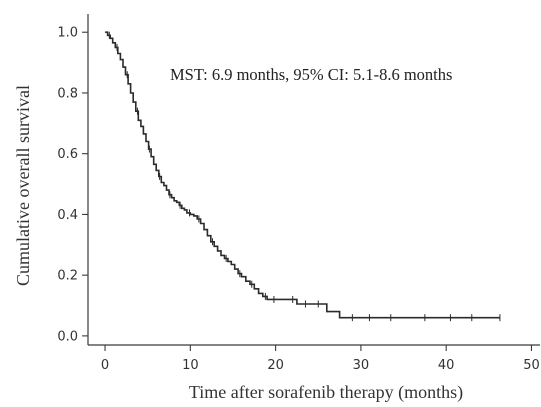  What do you see at coordinates (531, 365) in the screenshot?
I see `x-tick-label: 50` at bounding box center [531, 365].